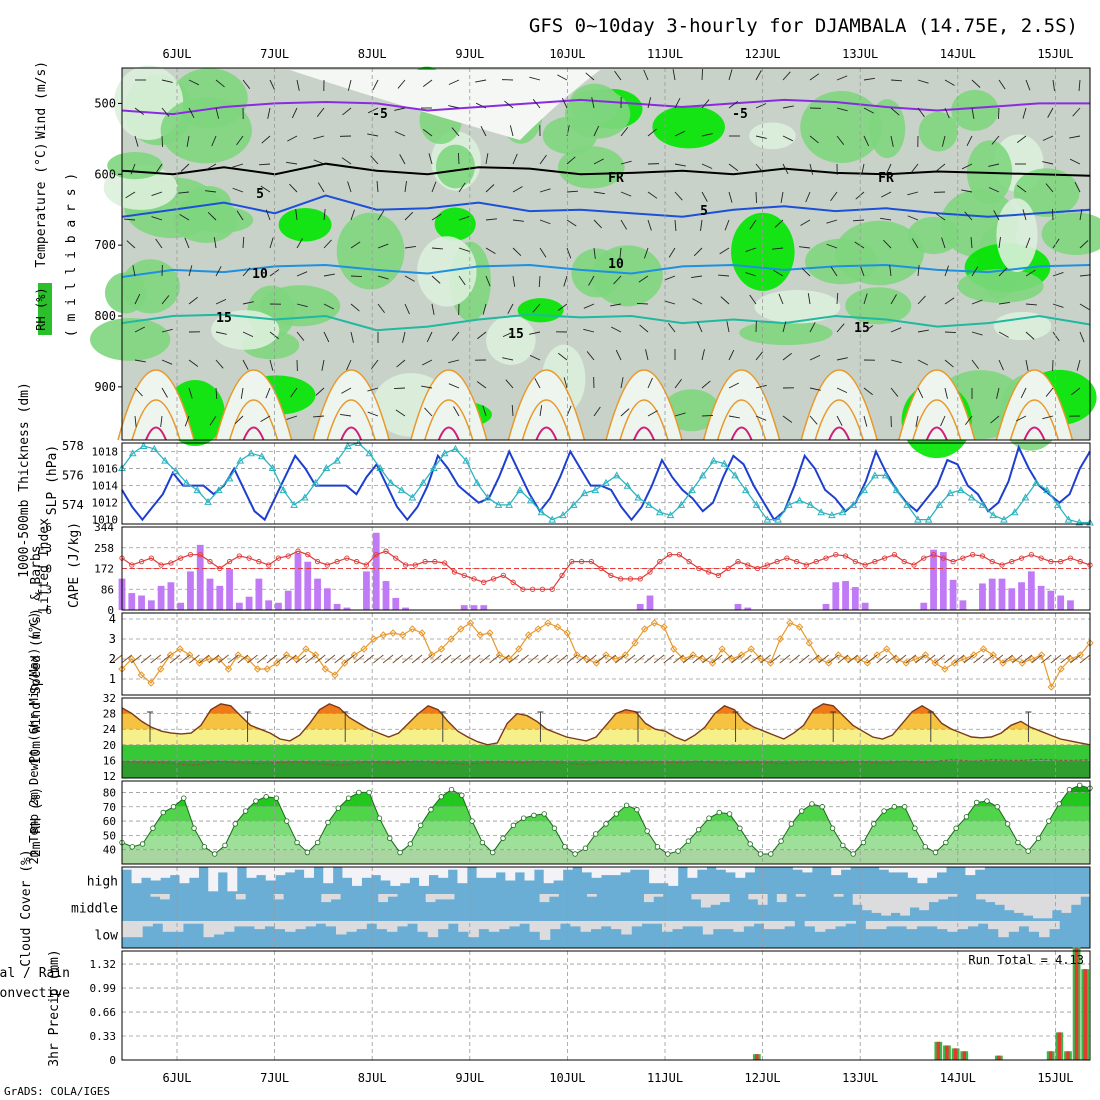 The height and width of the screenshot is (1100, 1100). What do you see at coordinates (606, 789) in the screenshot?
I see `rh-band` at bounding box center [606, 789].